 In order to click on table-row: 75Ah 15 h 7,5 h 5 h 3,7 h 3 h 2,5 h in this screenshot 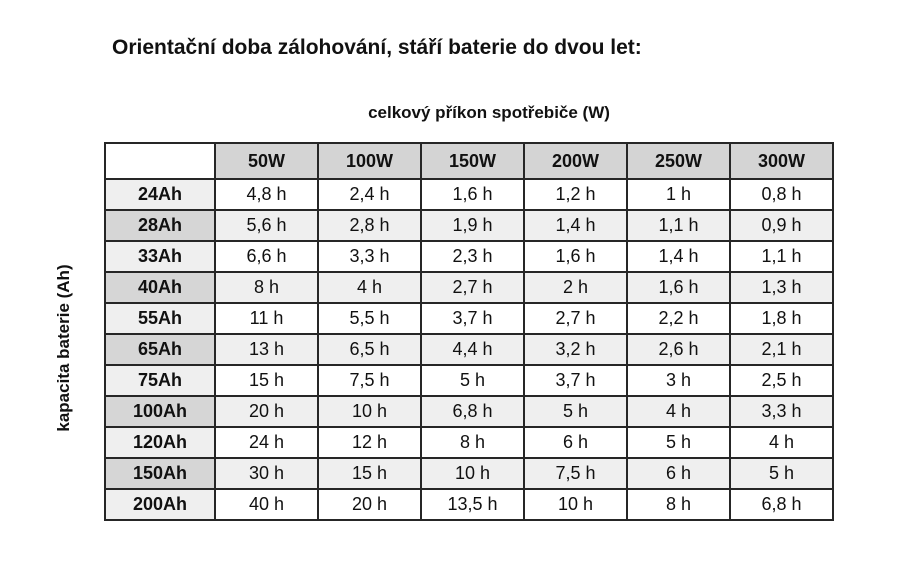, I will do `click(469, 380)`.